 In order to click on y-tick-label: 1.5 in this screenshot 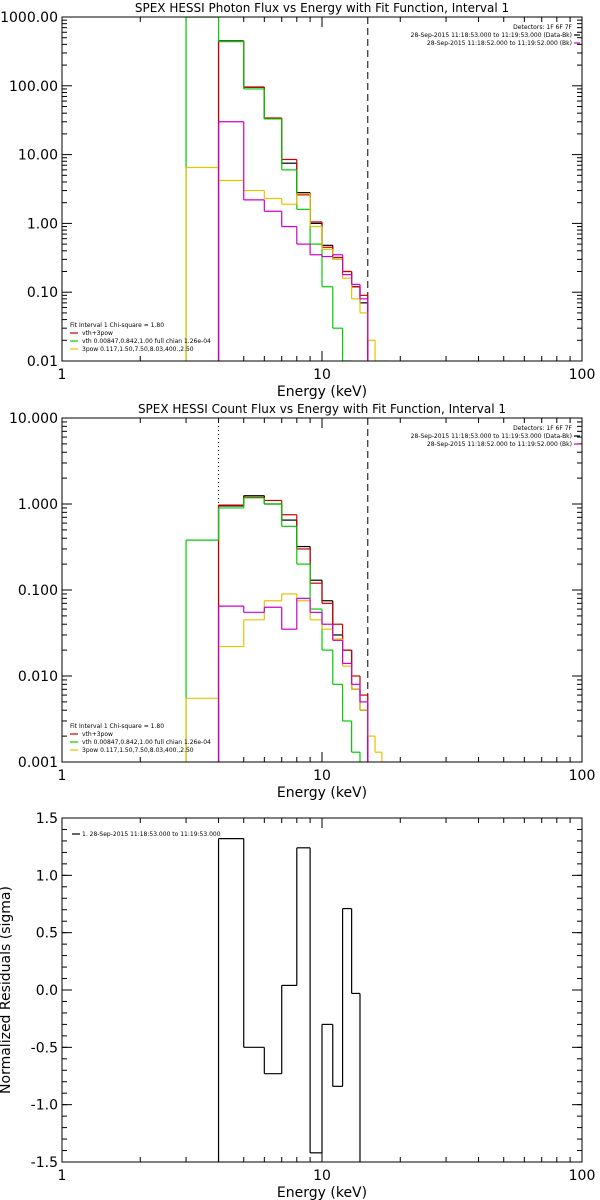, I will do `click(47, 819)`.